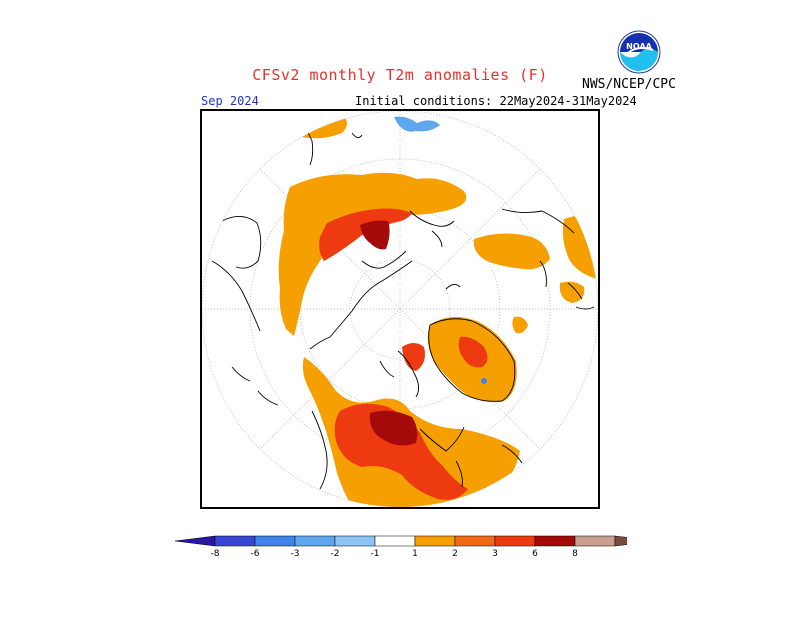 This screenshot has height=618, width=800. I want to click on anomaly-asia-north-2f, so click(321, 126).